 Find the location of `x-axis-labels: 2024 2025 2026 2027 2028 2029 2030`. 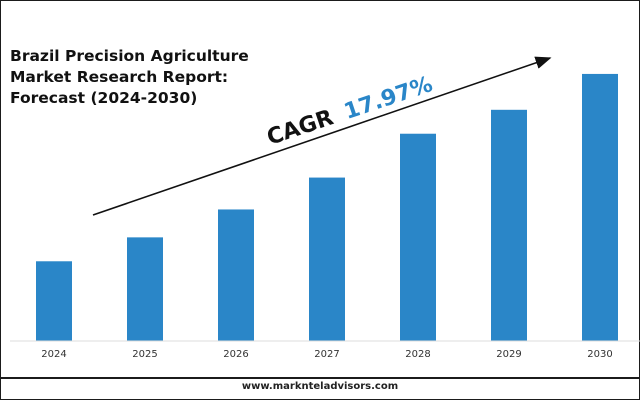

x-axis-labels: 2024 2025 2026 2027 2028 2029 2030 is located at coordinates (326, 354).